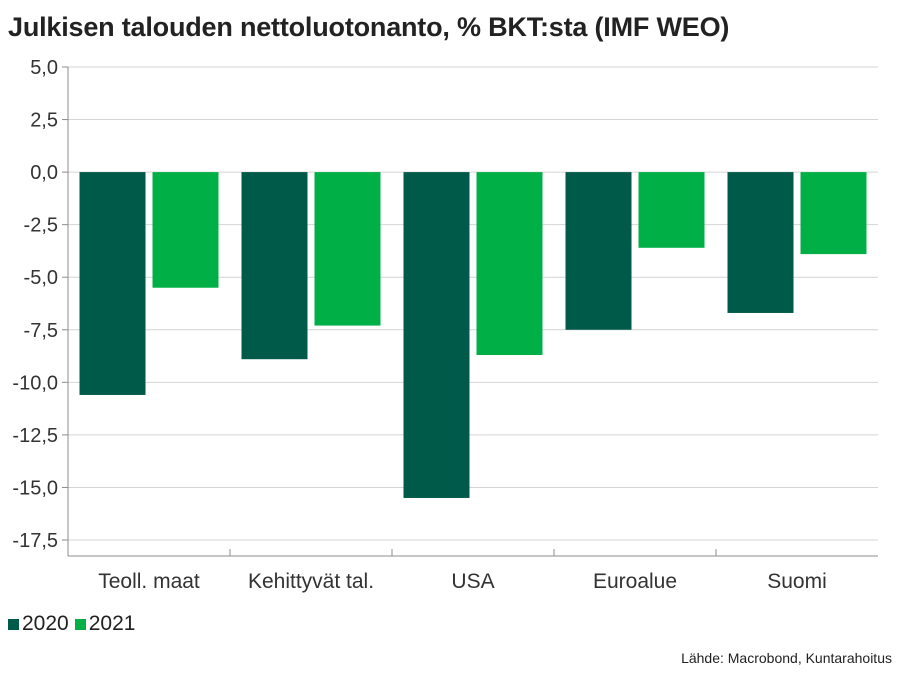 The width and height of the screenshot is (910, 684). What do you see at coordinates (786, 658) in the screenshot?
I see `source-note: Lähde: Macrobond, Kuntarahoitus` at bounding box center [786, 658].